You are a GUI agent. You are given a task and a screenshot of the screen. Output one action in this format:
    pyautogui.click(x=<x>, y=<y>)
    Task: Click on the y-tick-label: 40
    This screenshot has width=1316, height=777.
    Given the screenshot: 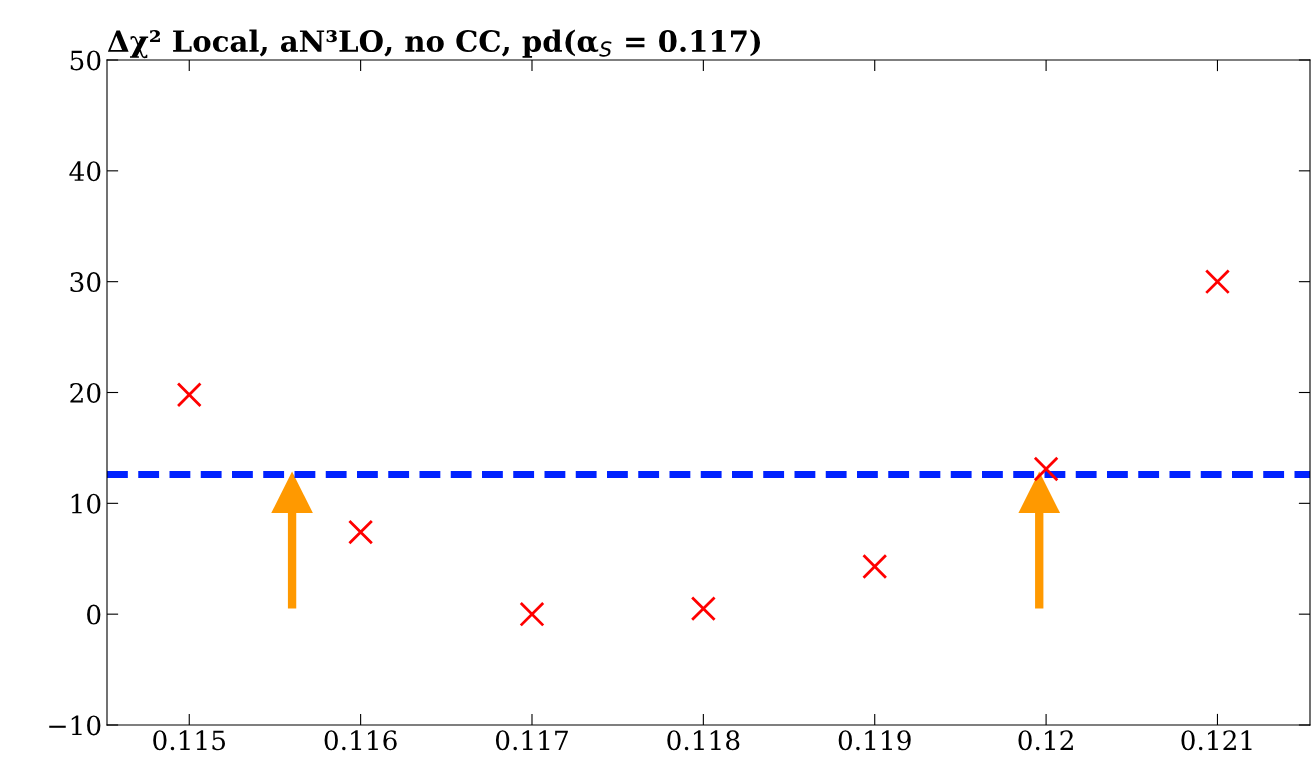 What is the action you would take?
    pyautogui.click(x=85, y=171)
    